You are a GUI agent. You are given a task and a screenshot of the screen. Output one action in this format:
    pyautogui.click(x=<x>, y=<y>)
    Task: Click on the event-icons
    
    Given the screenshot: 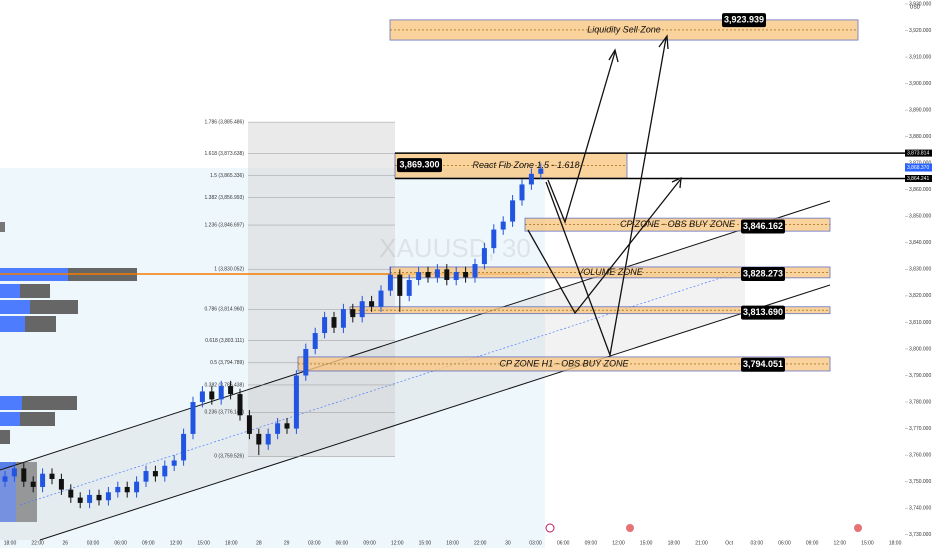 What is the action you would take?
    pyautogui.click(x=703, y=528)
    